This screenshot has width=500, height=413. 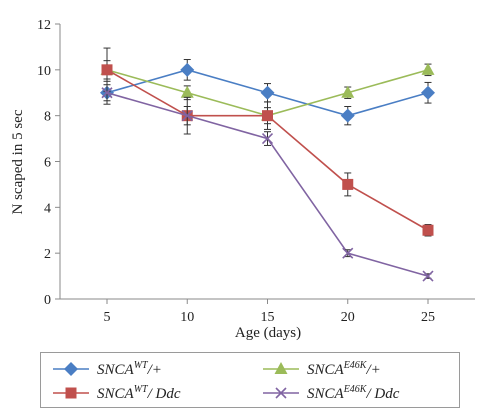 I want to click on y-tick-label: 12, so click(x=44, y=25).